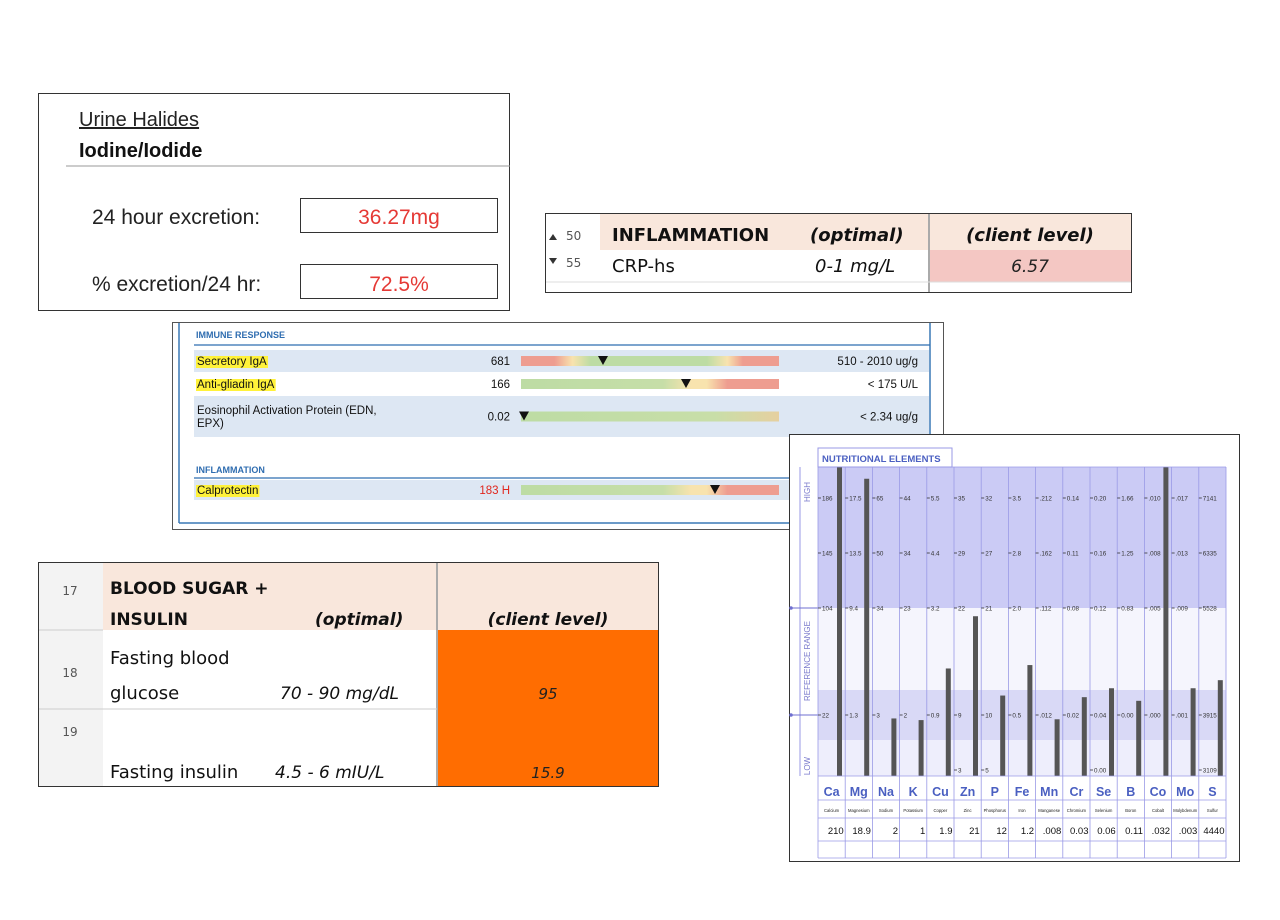 The image size is (1280, 920). I want to click on tick-label: 35, so click(962, 498).